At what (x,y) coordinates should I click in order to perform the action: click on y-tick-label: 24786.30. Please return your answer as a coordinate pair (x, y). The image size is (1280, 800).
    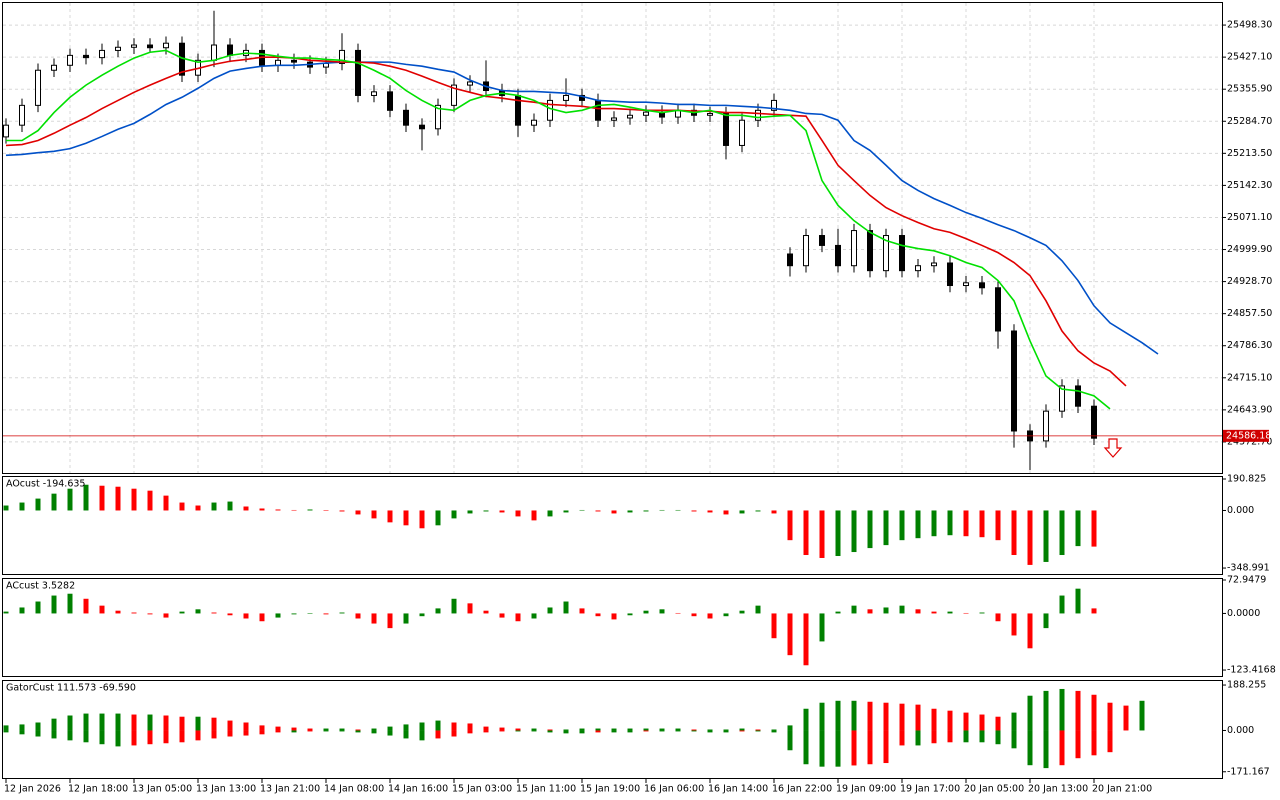
    Looking at the image, I should click on (1249, 345).